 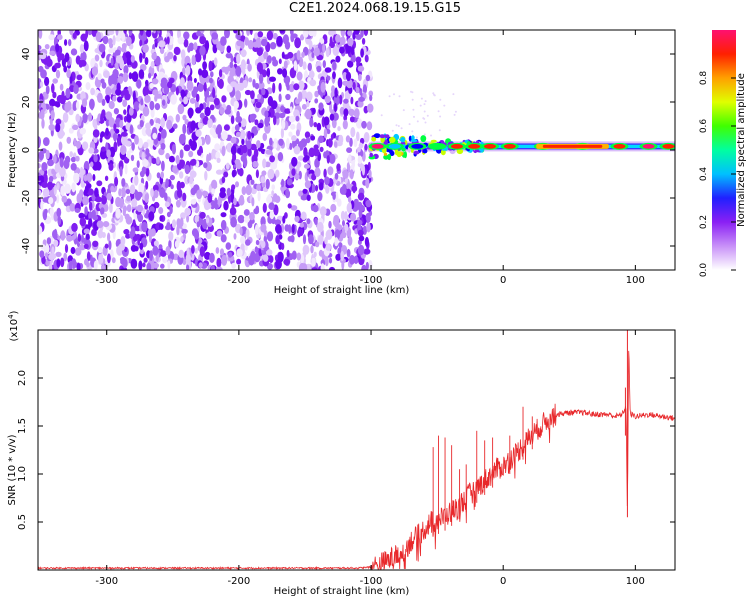 I want to click on faint-point, so click(x=414, y=116).